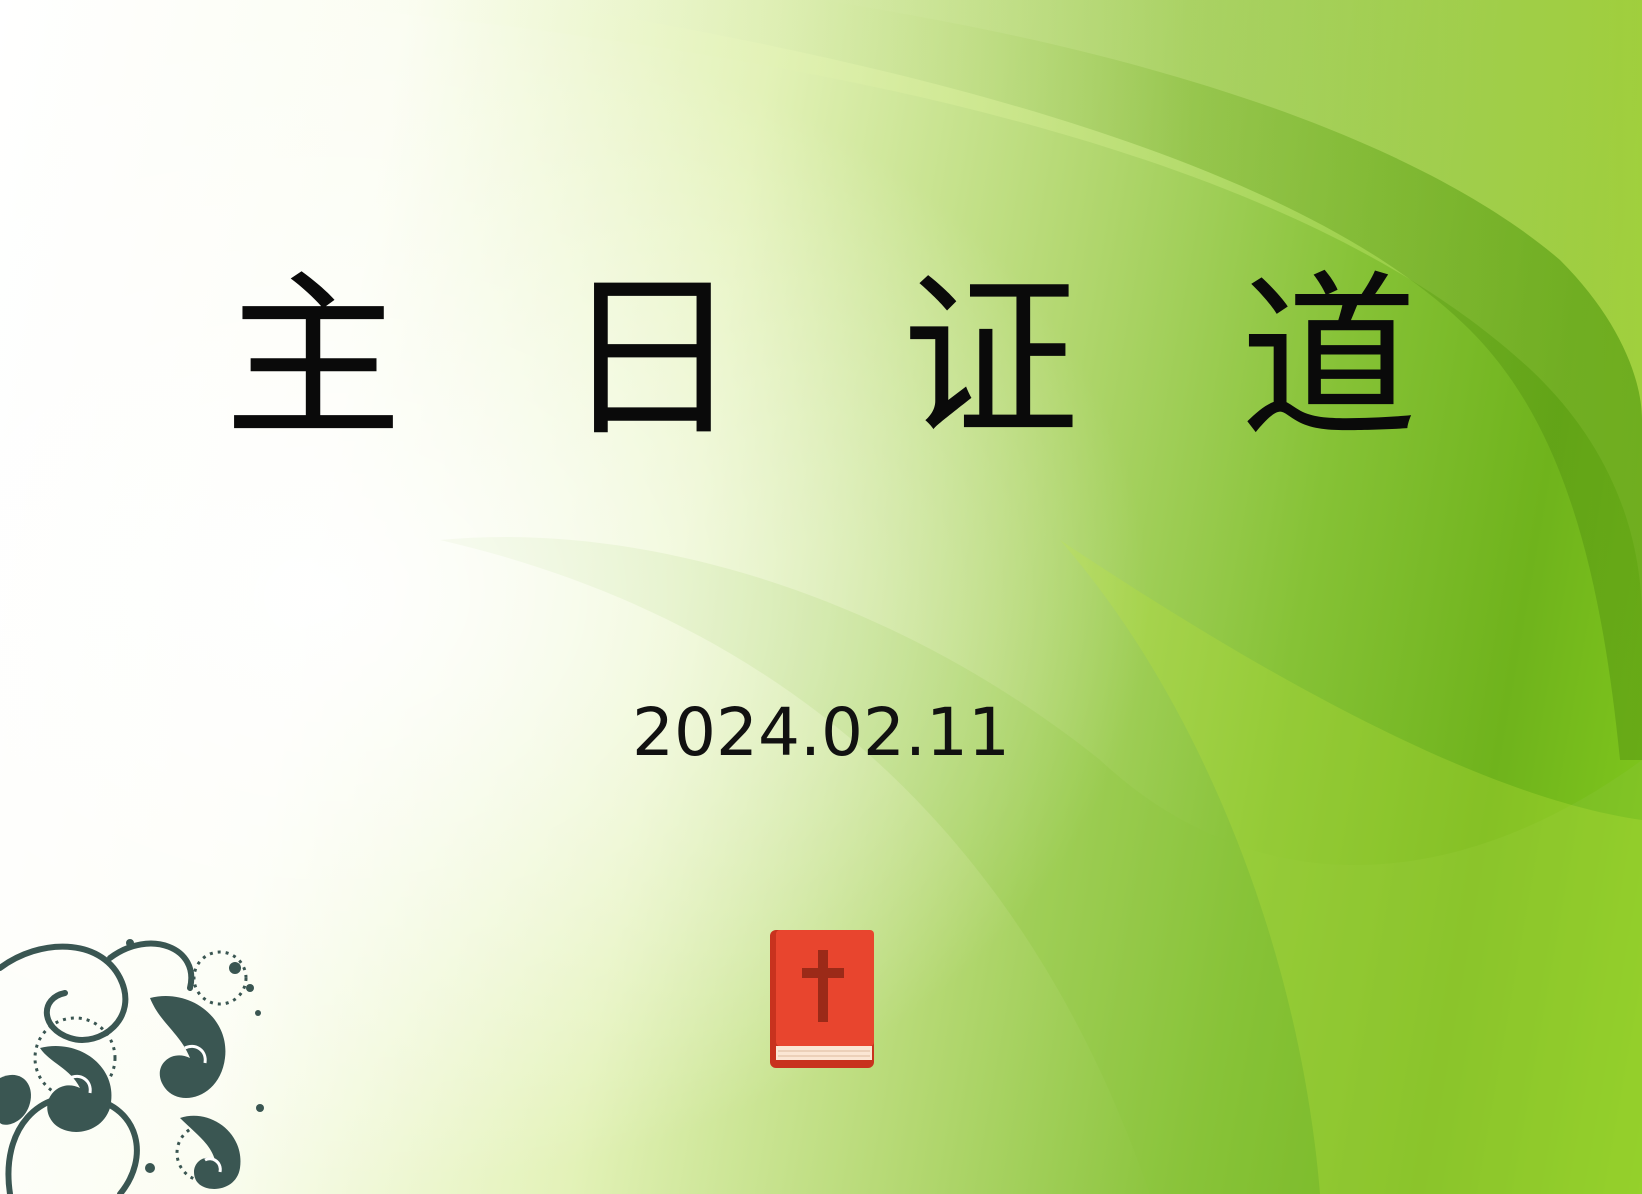 The image size is (1642, 1194). Describe the element at coordinates (132, 1066) in the screenshot. I see `paisley-ornament-icon` at that location.